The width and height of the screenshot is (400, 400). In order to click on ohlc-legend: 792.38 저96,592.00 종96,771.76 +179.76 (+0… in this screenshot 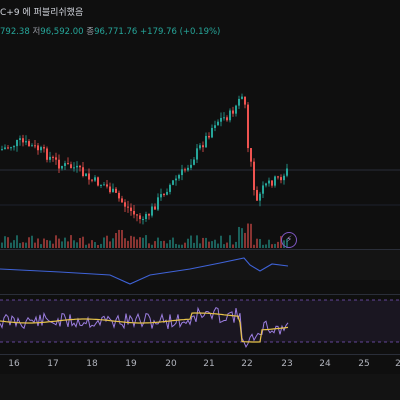, I will do `click(110, 31)`.